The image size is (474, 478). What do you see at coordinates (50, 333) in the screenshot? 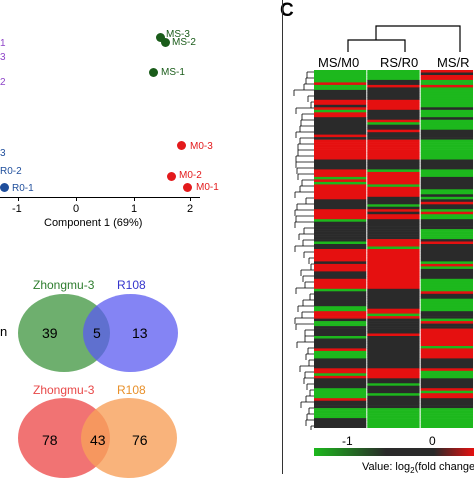
I see `venn-top-left-only: 39` at bounding box center [50, 333].